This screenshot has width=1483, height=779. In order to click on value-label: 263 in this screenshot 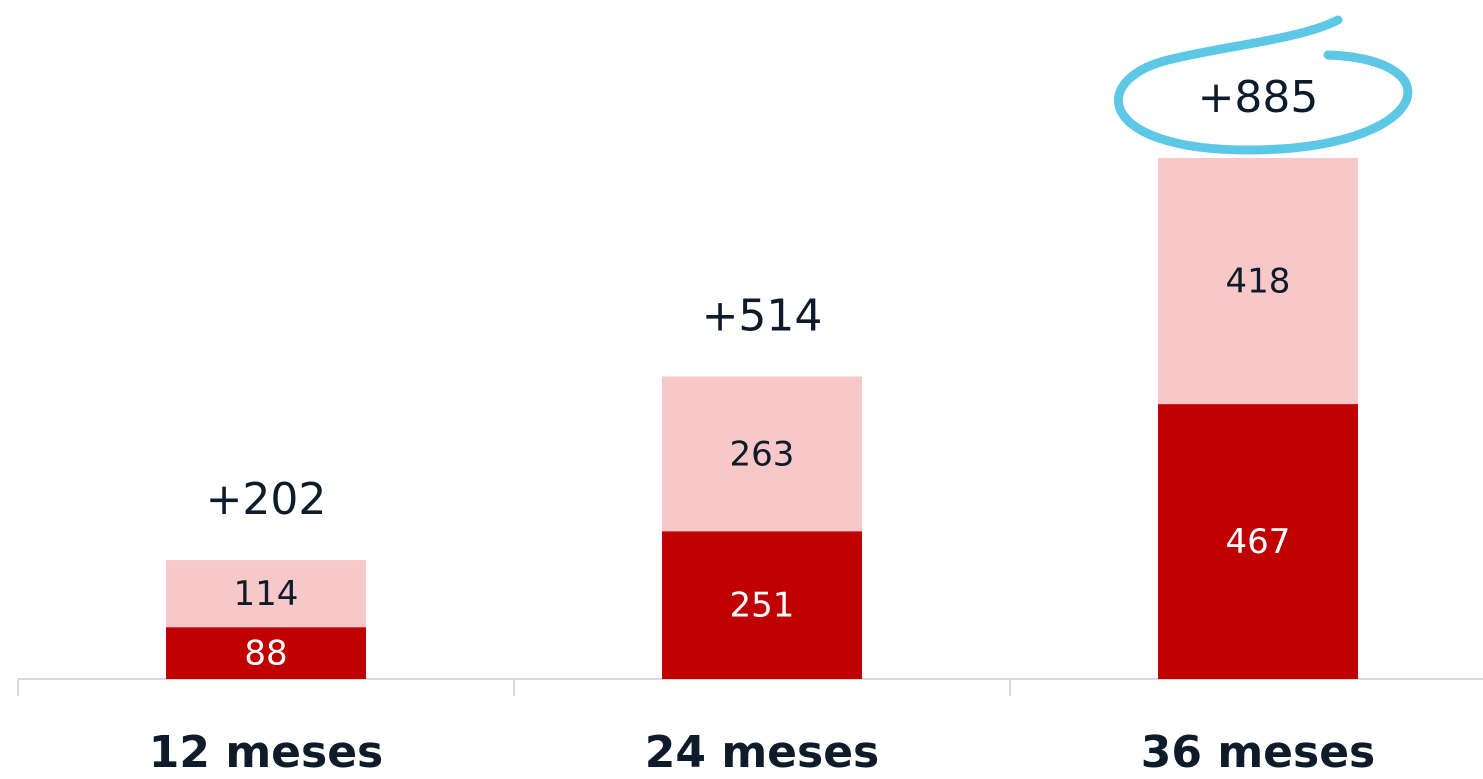, I will do `click(762, 454)`.